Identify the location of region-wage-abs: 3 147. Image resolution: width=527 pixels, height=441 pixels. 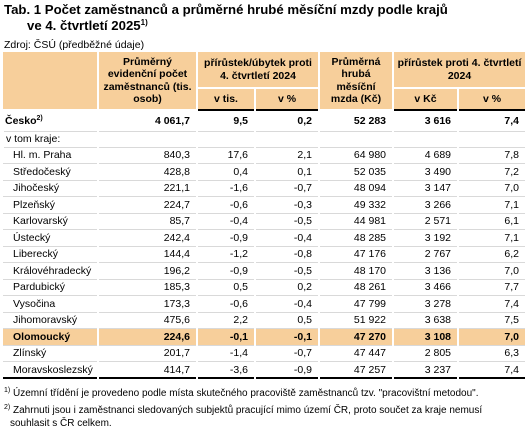
(438, 188).